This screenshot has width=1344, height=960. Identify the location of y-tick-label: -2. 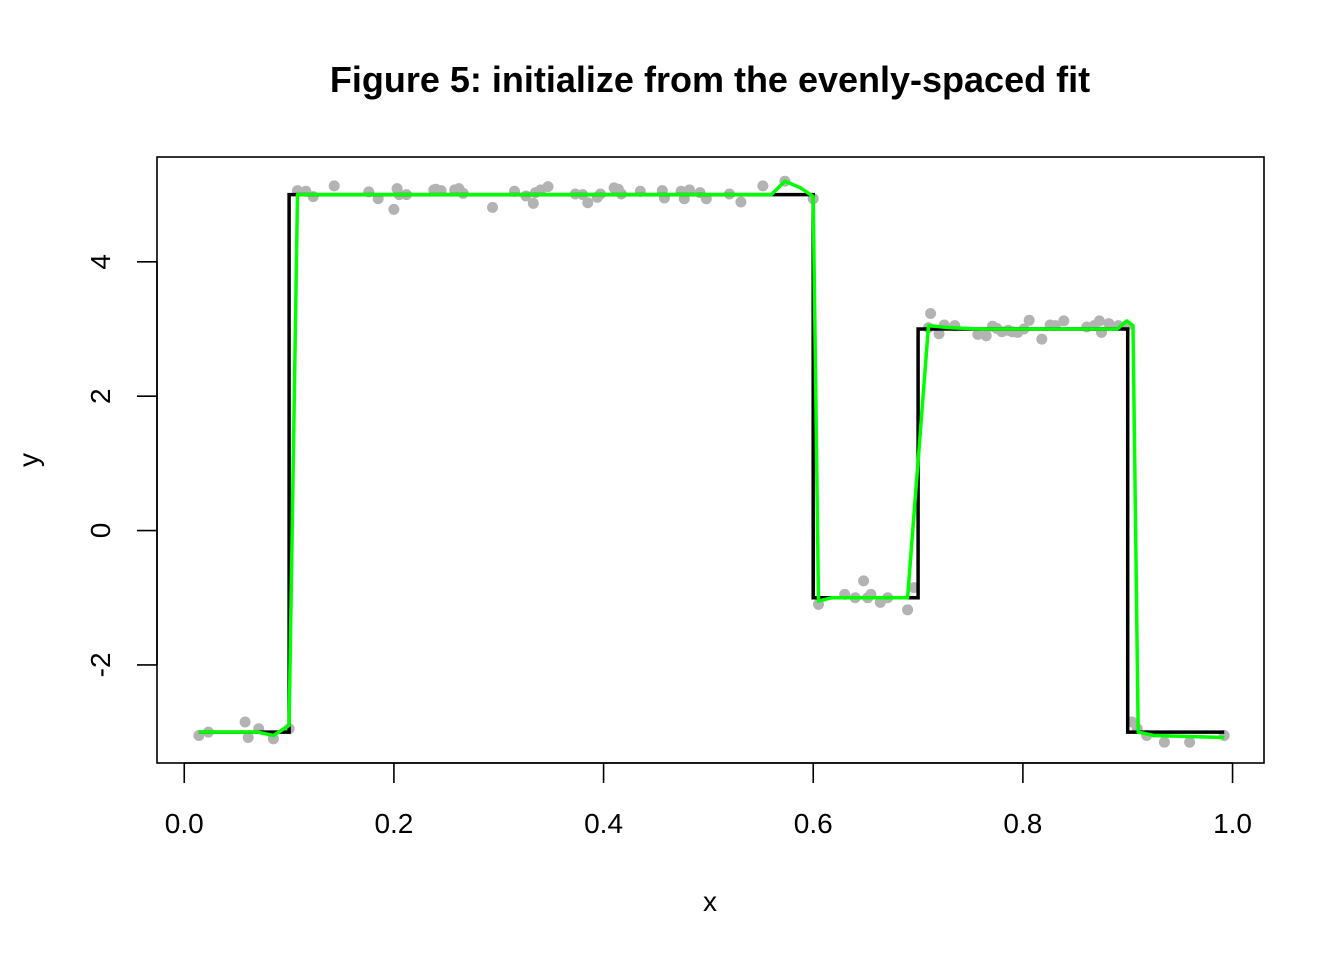
(100, 664).